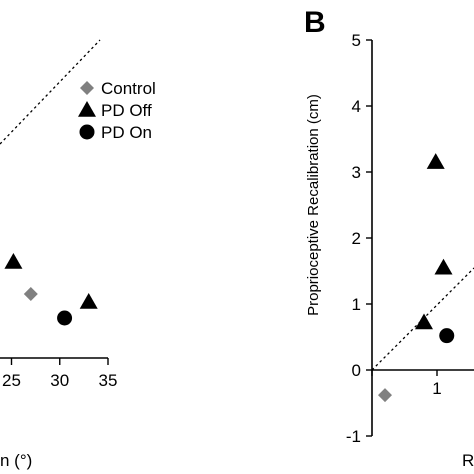  What do you see at coordinates (16, 460) in the screenshot?
I see `left-x-axis-title: n (°)` at bounding box center [16, 460].